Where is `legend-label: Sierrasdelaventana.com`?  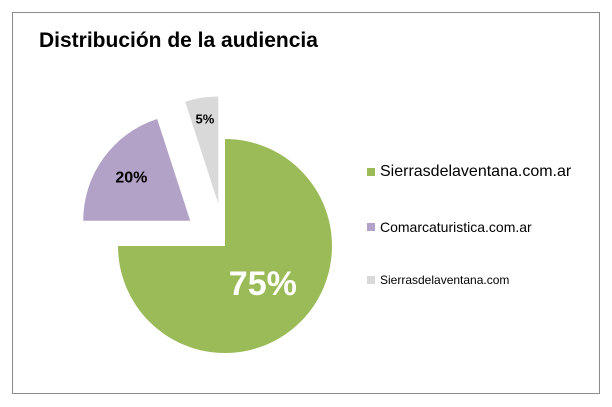
legend-label: Sierrasdelaventana.com is located at coordinates (445, 280).